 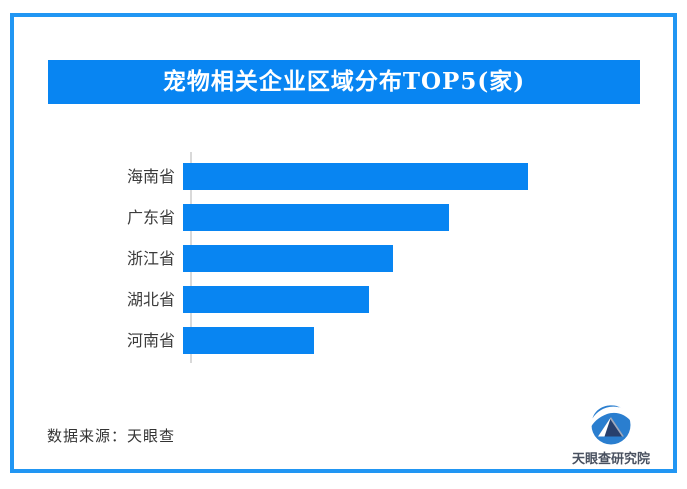 I want to click on bar-row: 湖北省, so click(x=214, y=299).